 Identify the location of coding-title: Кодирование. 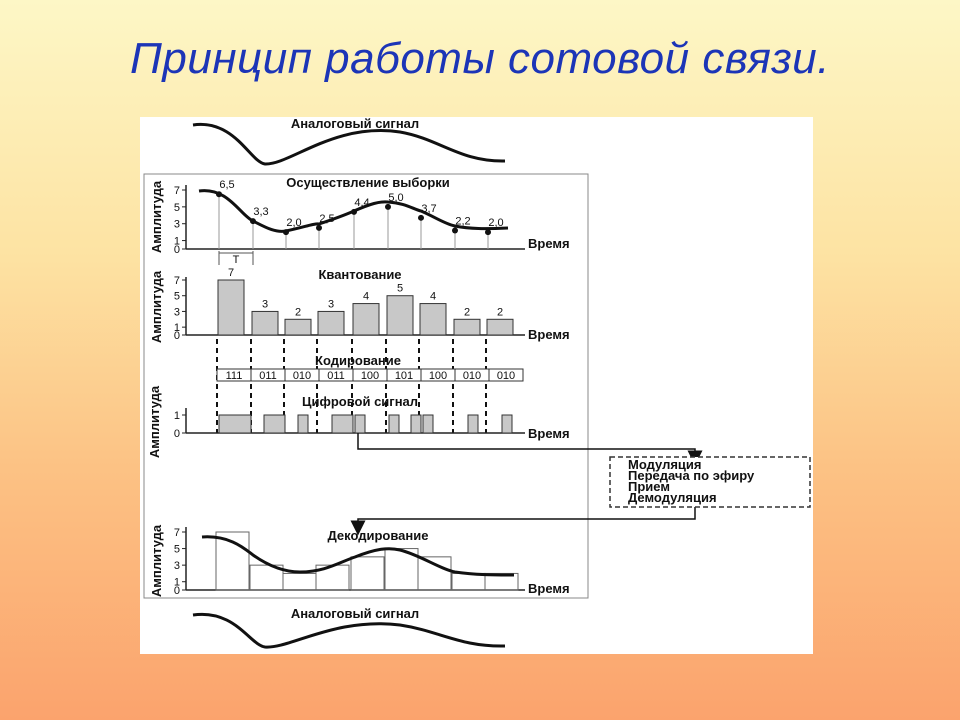
(358, 360).